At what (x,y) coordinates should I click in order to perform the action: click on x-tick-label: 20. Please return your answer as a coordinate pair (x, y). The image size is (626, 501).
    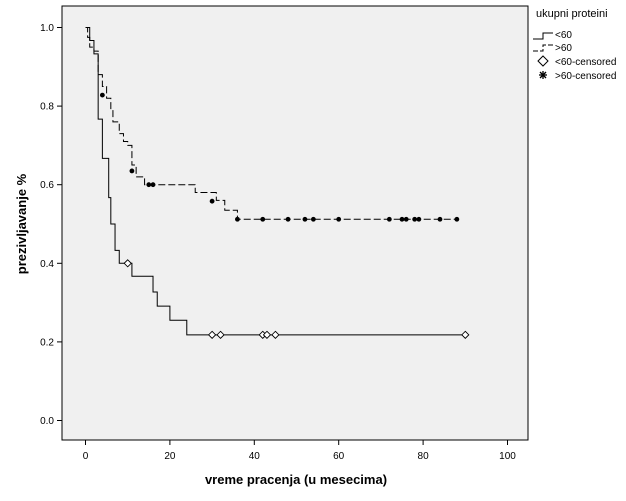
    Looking at the image, I should click on (170, 456).